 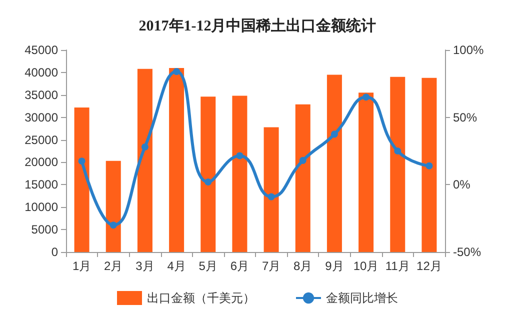 I want to click on x-tick-label: 10月, so click(x=366, y=266).